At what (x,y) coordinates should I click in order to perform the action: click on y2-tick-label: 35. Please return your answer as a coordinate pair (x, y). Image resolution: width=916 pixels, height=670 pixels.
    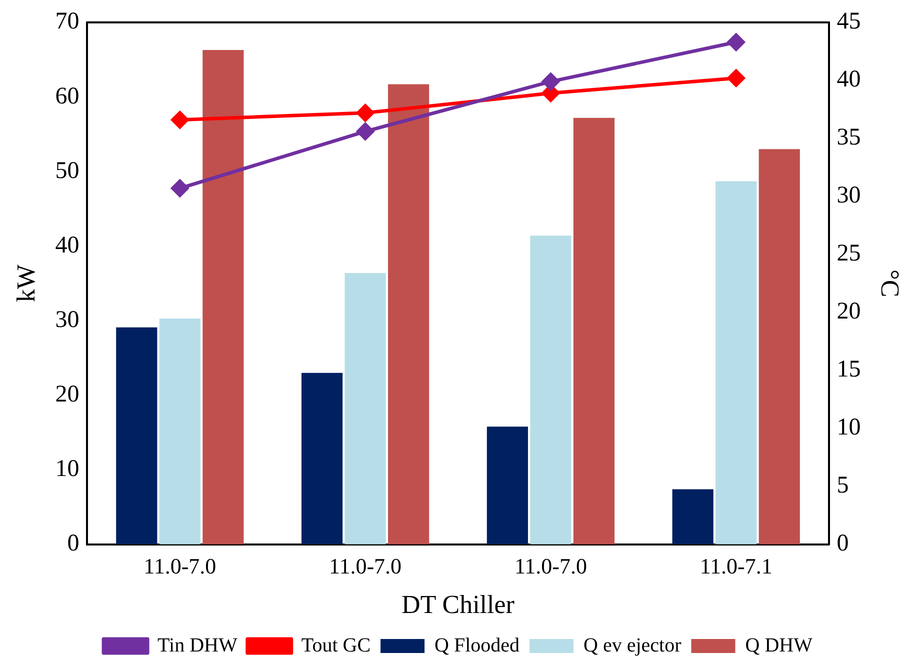
    Looking at the image, I should click on (848, 137).